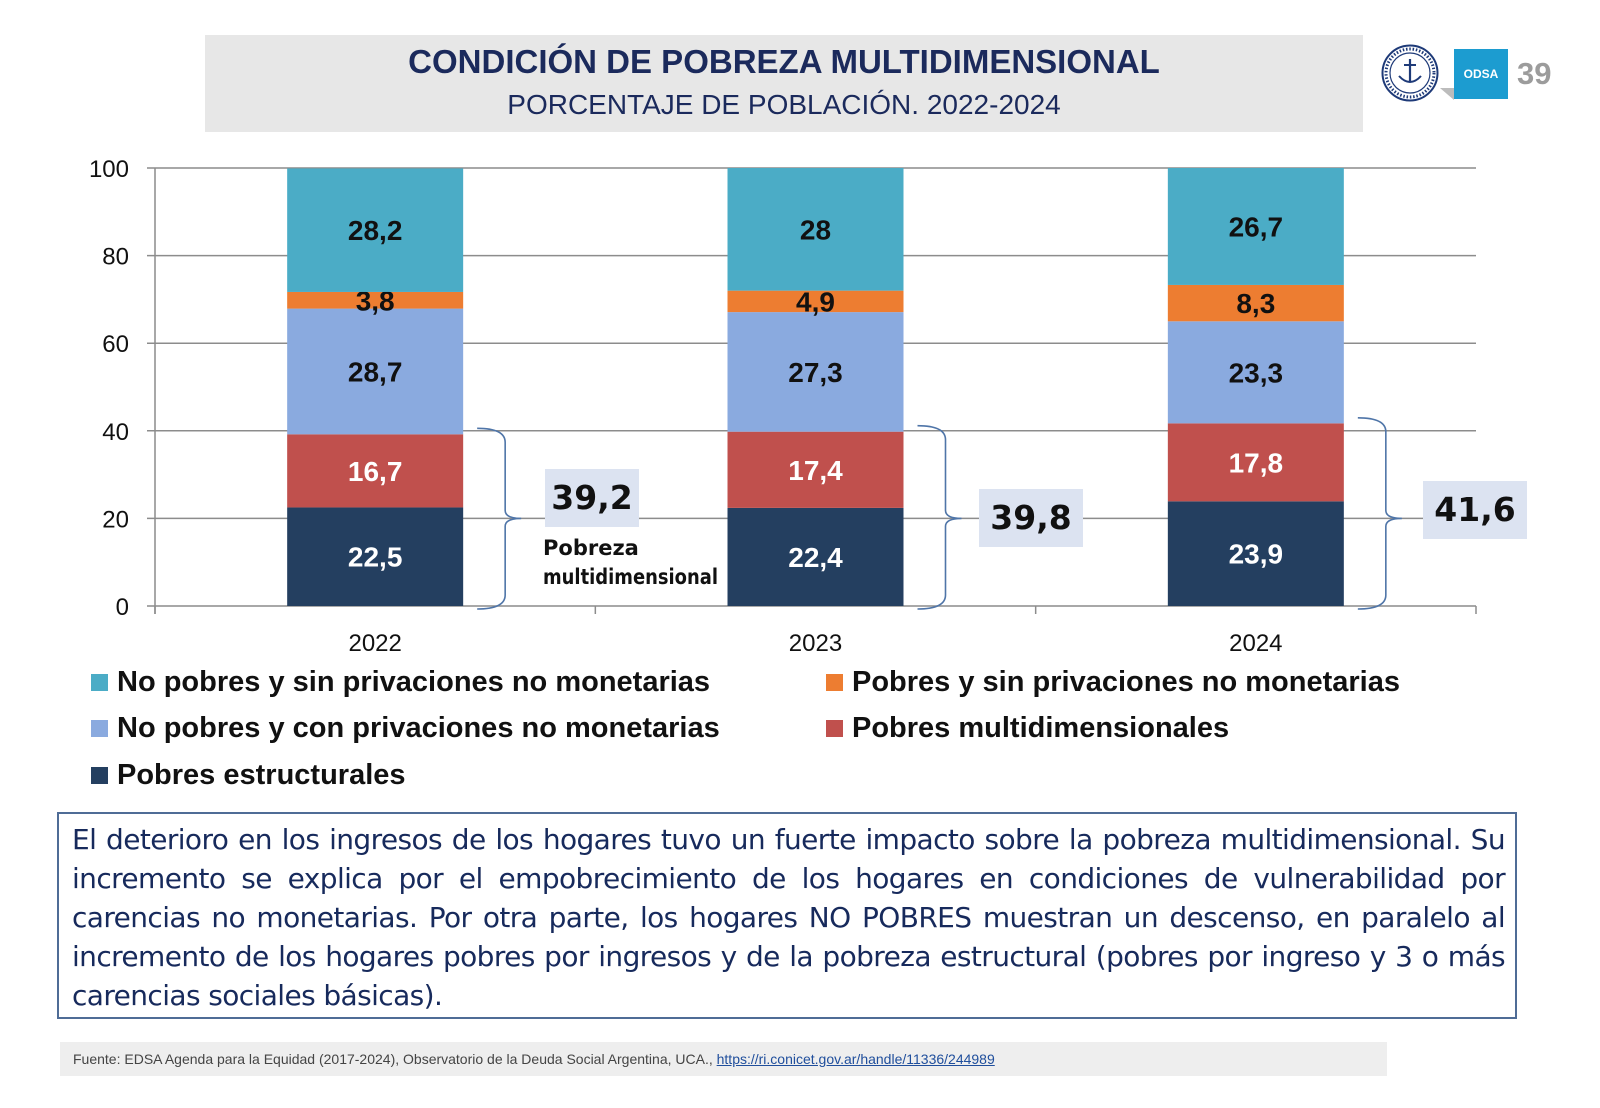 This screenshot has width=1600, height=1108. Describe the element at coordinates (1410, 73) in the screenshot. I see `uca-seal-logo-icon` at that location.